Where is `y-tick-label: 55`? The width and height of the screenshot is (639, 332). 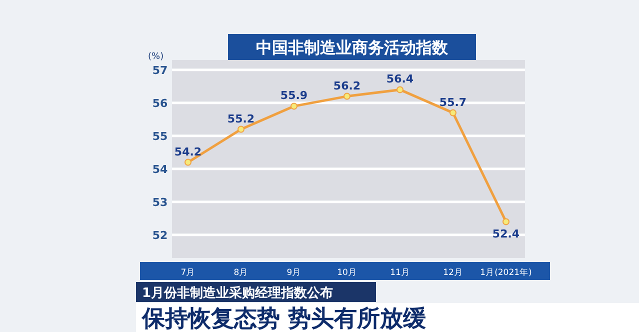 y-tick-label: 55 is located at coordinates (160, 136).